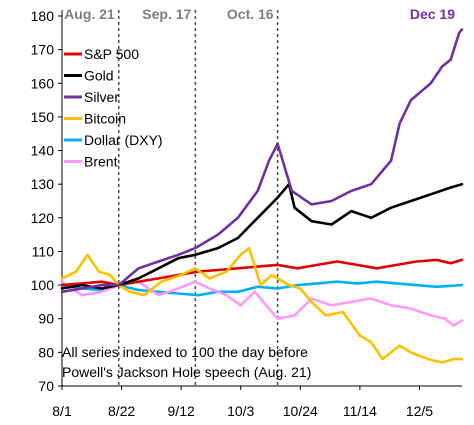 The image size is (474, 425). Describe the element at coordinates (43, 50) in the screenshot. I see `y-tick-label: 170` at that location.